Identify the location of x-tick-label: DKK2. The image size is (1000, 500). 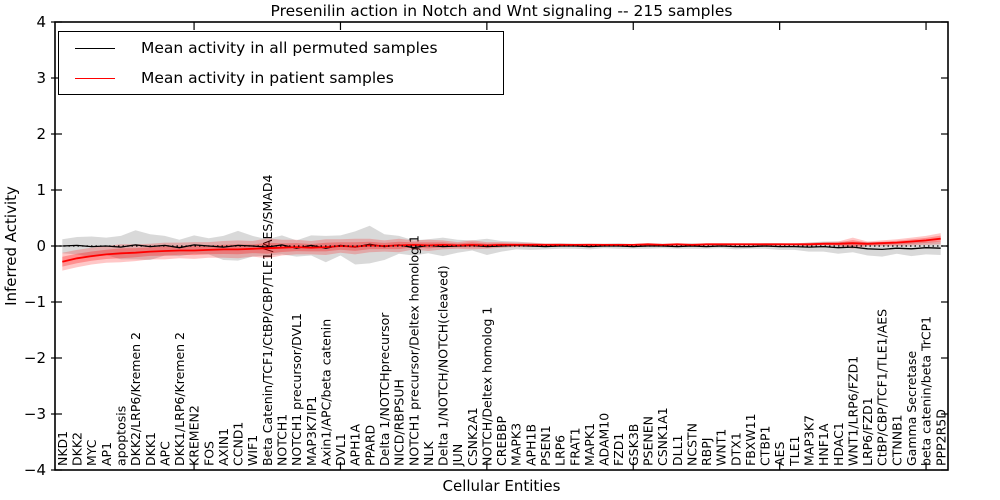
(77, 449).